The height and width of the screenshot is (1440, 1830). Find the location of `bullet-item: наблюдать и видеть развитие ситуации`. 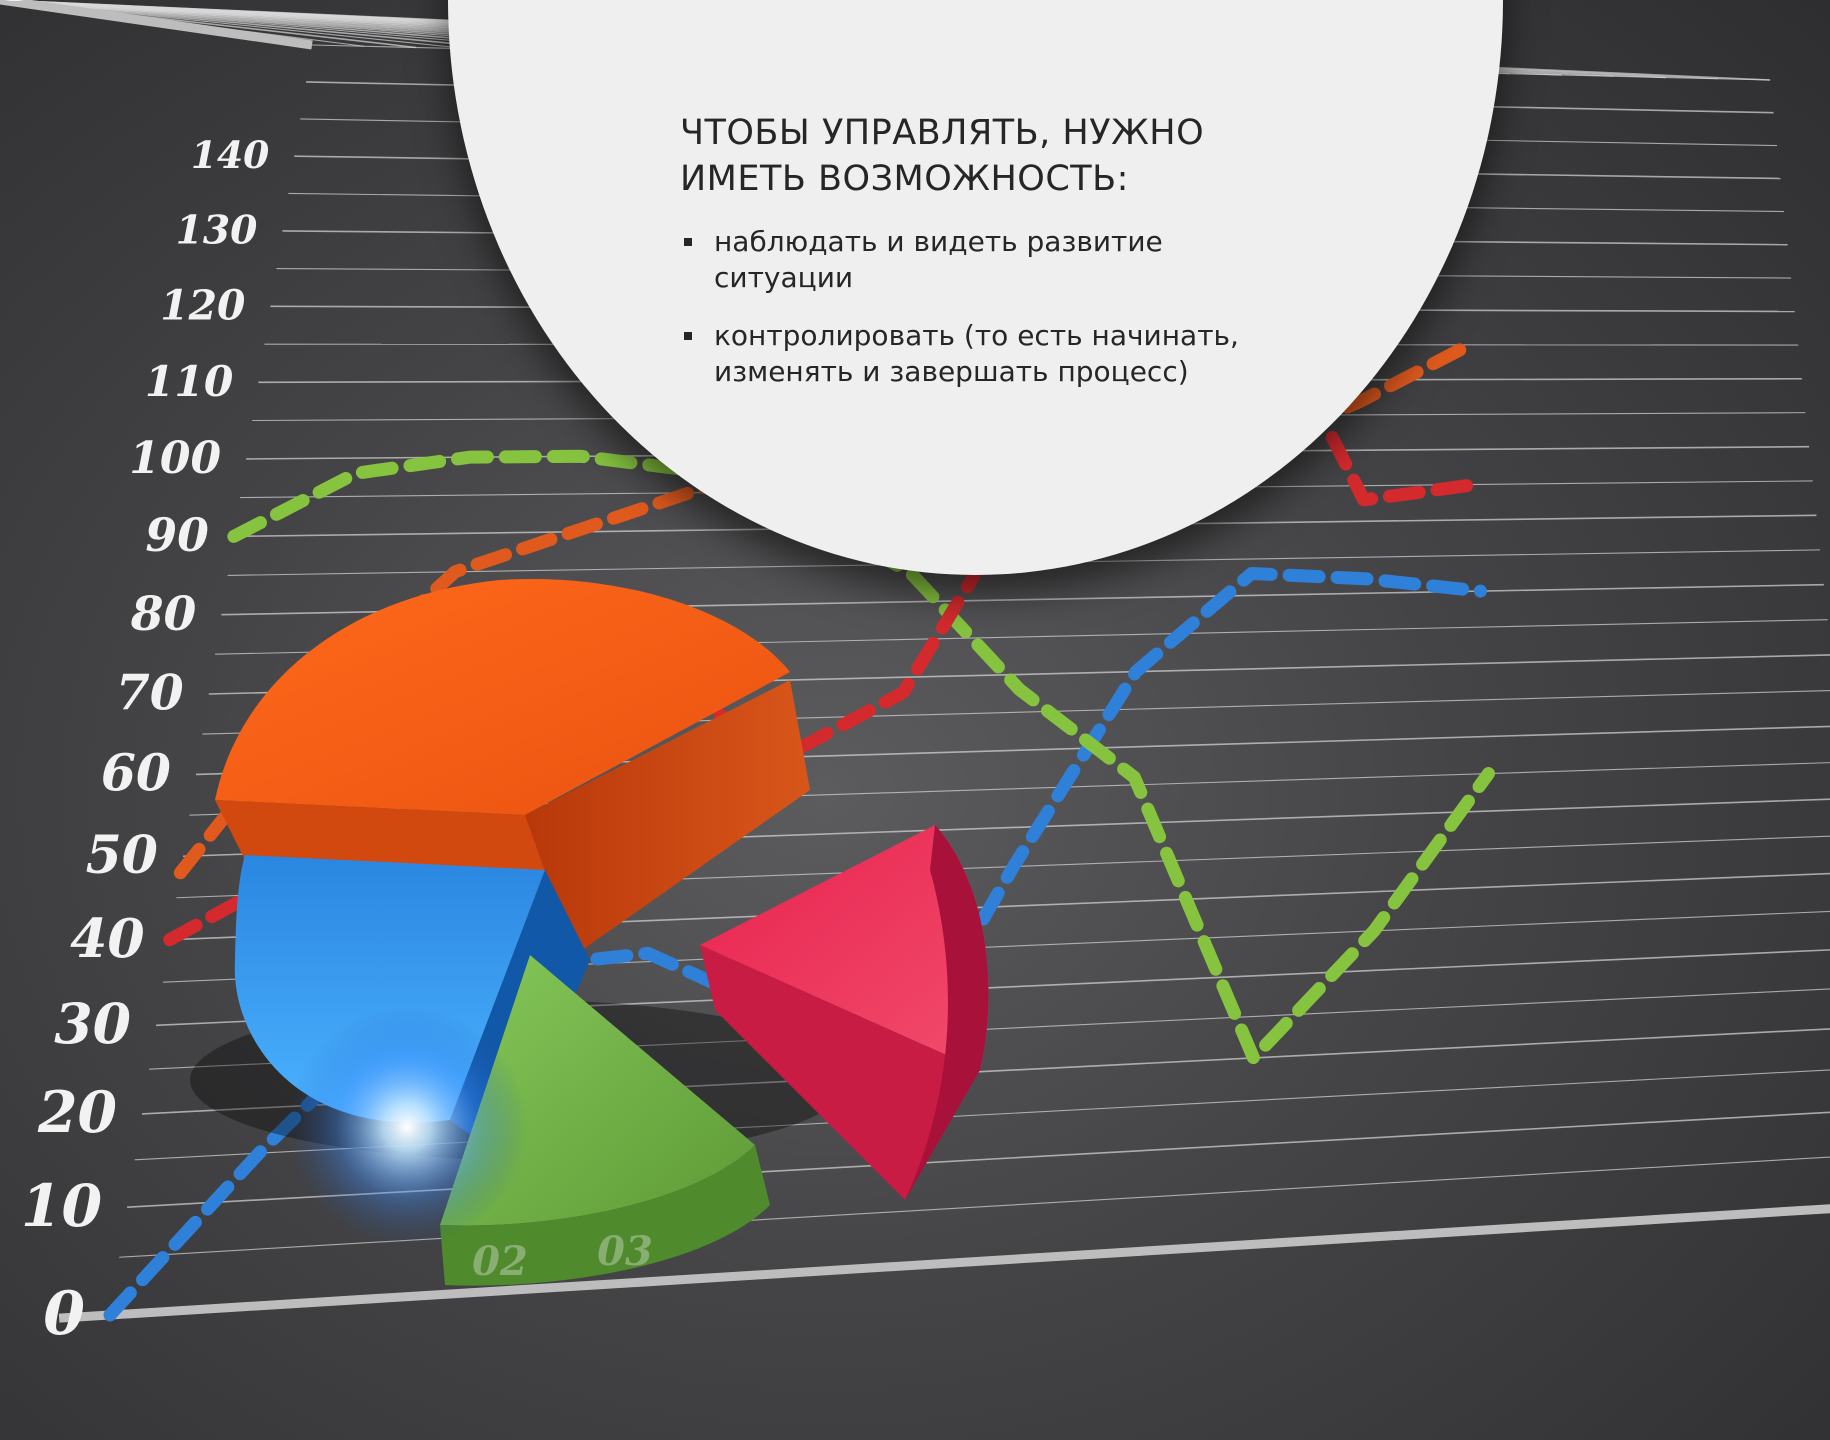

bullet-item: наблюдать и видеть развитие ситуации is located at coordinates (1000, 260).